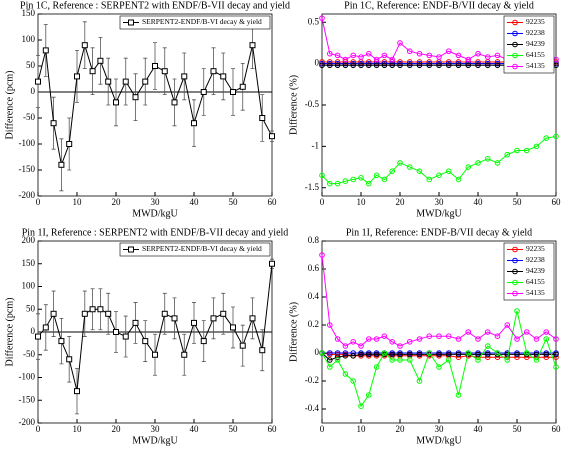 The height and width of the screenshot is (454, 568). I want to click on x-tick-label: 10, so click(362, 202).